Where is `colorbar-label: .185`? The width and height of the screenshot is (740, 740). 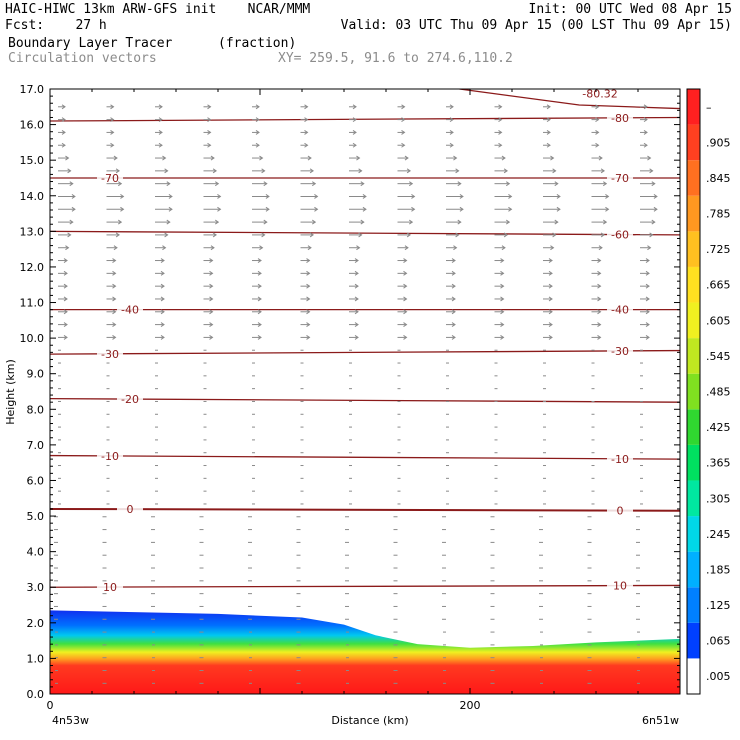 colorbar-label: .185 is located at coordinates (718, 569).